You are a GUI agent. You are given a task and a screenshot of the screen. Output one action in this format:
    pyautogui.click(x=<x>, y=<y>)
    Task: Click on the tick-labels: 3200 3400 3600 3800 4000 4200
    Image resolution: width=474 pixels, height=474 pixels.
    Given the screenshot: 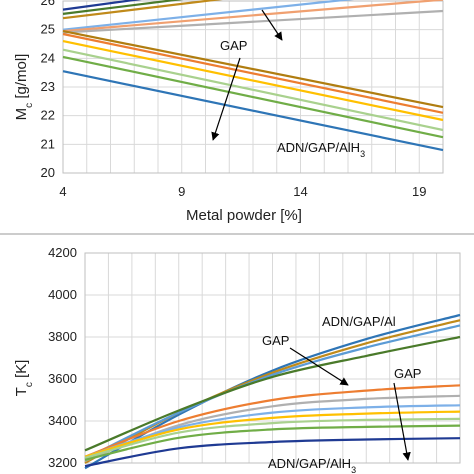 What is the action you would take?
    pyautogui.click(x=62, y=357)
    